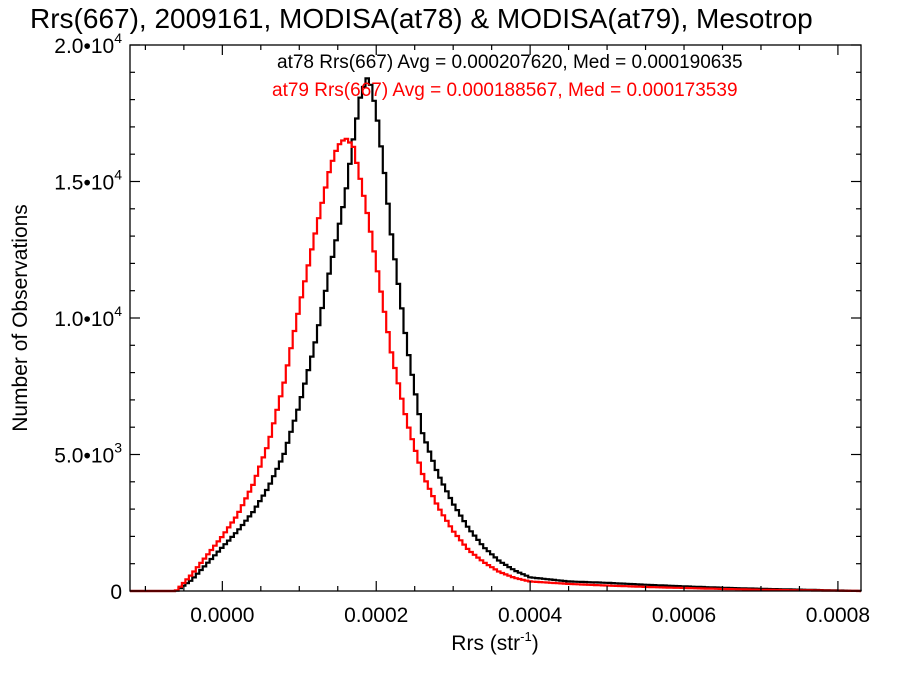  I want to click on y-tick-label: 0, so click(116, 592).